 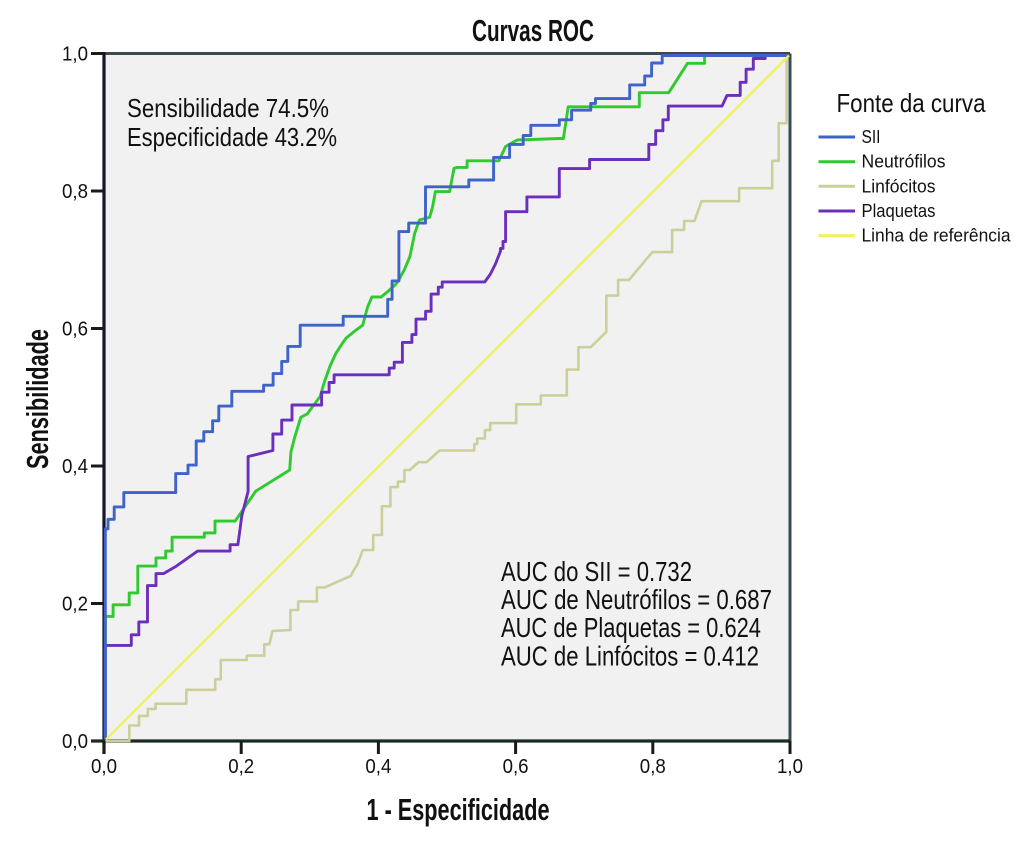 I want to click on svg-text: Linha de referência, so click(x=937, y=236).